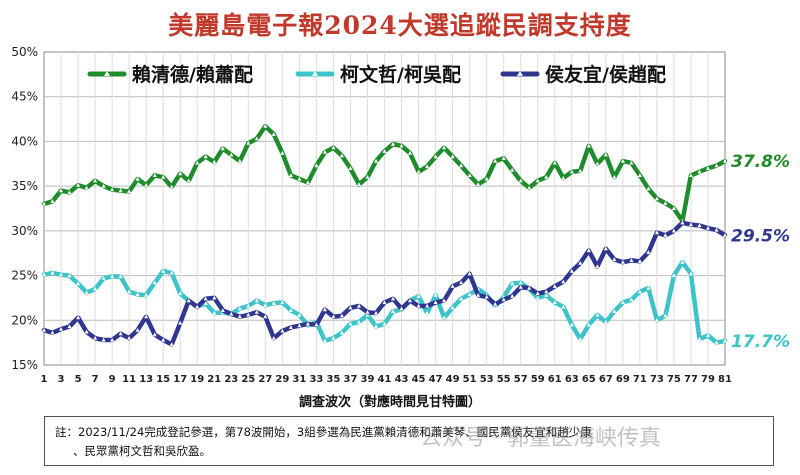 This screenshot has height=475, width=800. I want to click on x-tick-label: 61, so click(555, 379).